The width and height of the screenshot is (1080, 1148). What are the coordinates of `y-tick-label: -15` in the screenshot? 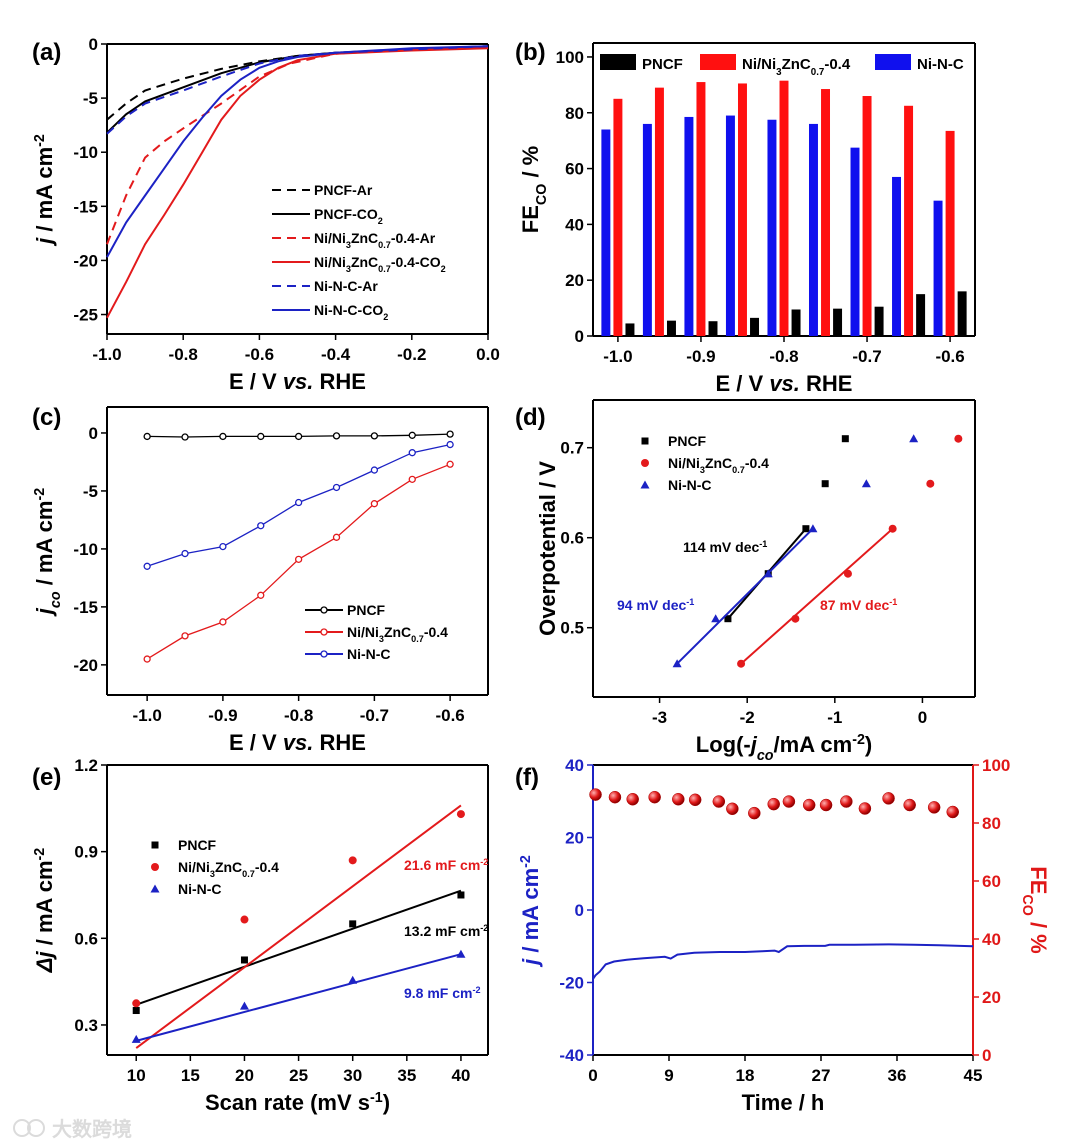 It's located at (85, 607).